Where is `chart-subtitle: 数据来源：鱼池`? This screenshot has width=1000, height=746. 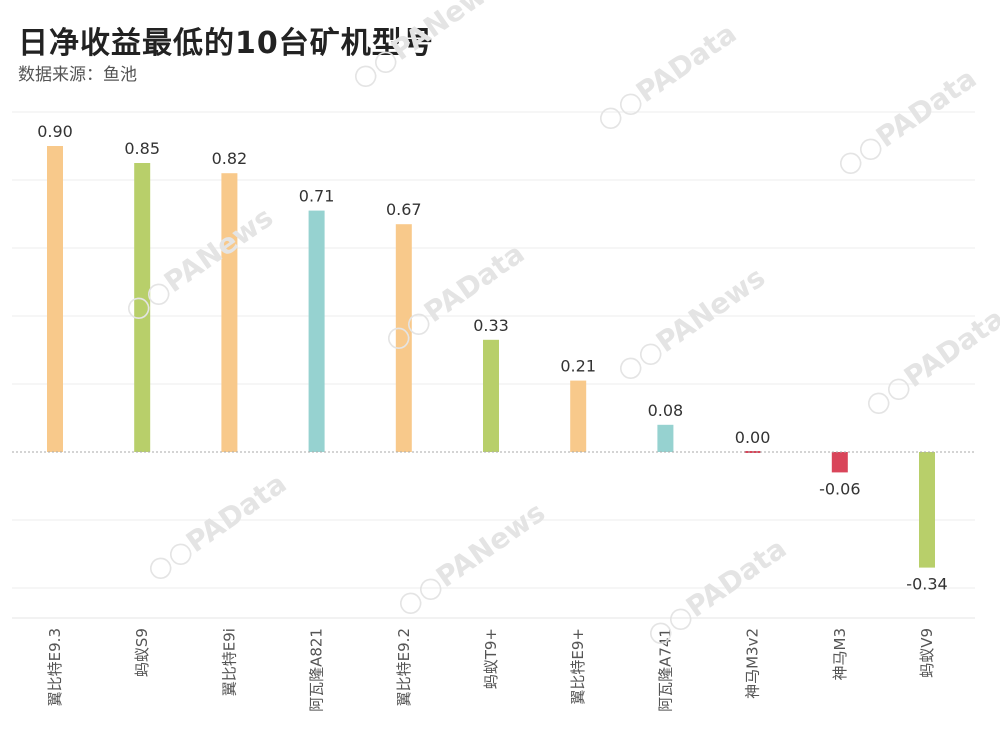 chart-subtitle: 数据来源：鱼池 is located at coordinates (77, 75).